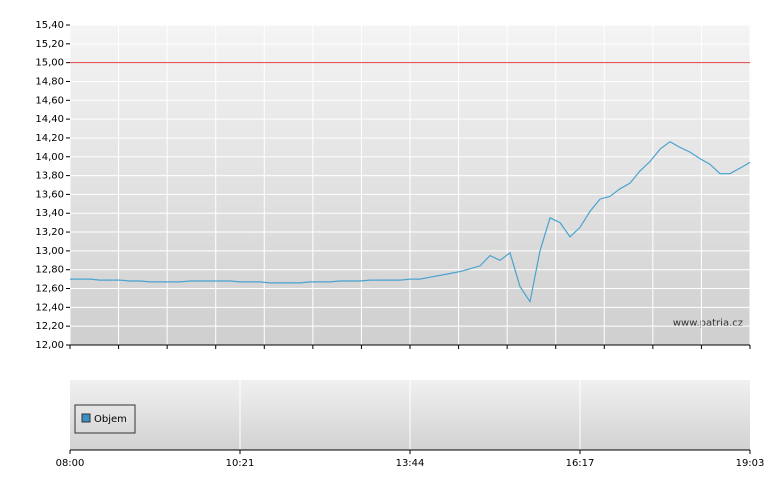 Image resolution: width=780 pixels, height=490 pixels. Describe the element at coordinates (240, 463) in the screenshot. I see `x-tick-label: 10:21` at that location.